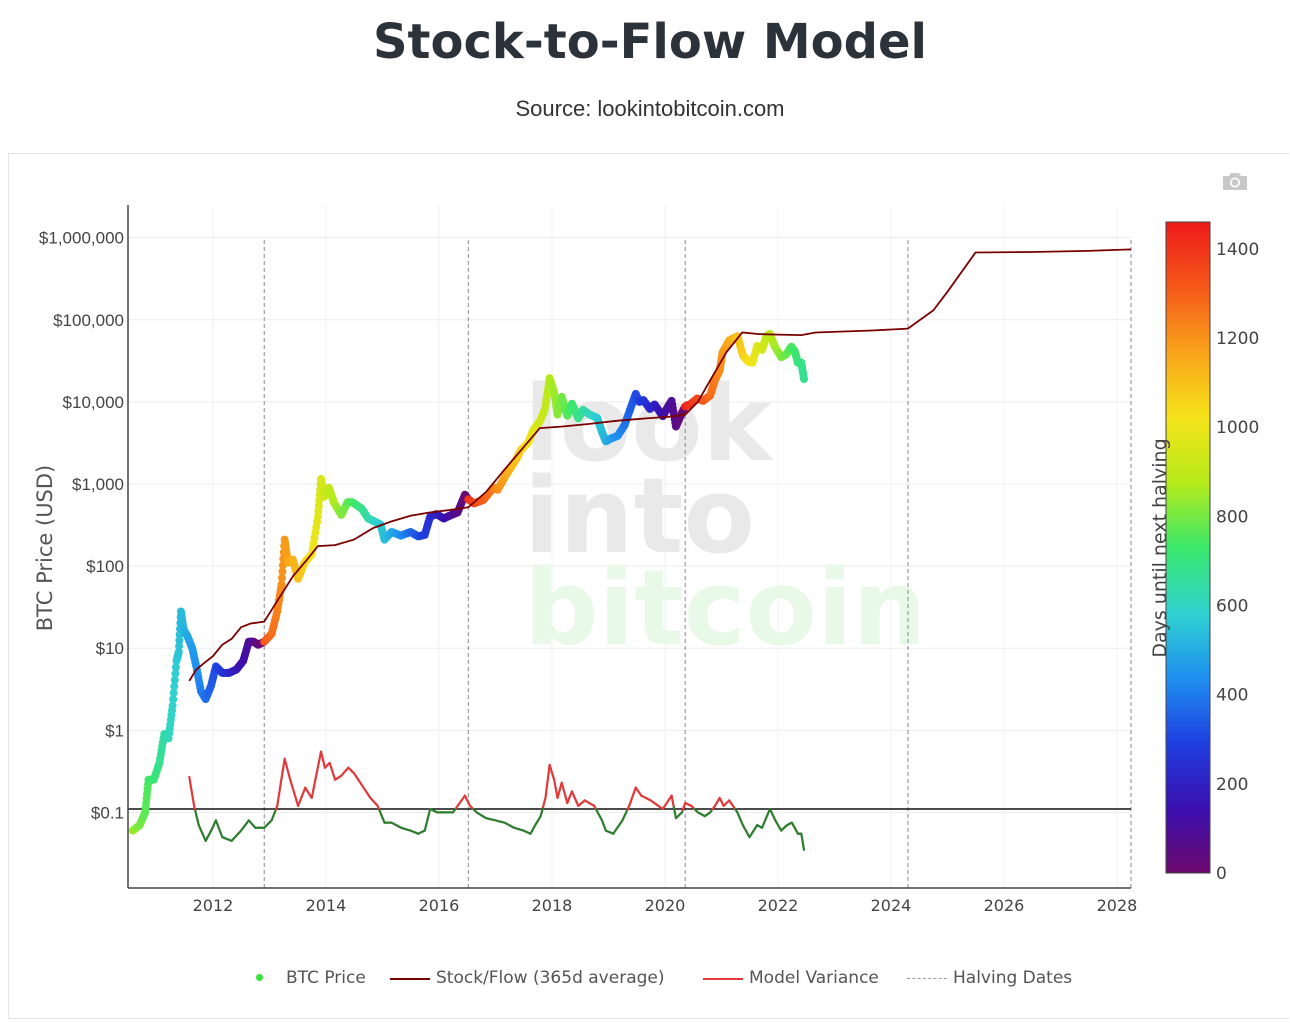 This screenshot has height=1023, width=1290. What do you see at coordinates (1237, 250) in the screenshot?
I see `colorbar-tick-label: 1400` at bounding box center [1237, 250].